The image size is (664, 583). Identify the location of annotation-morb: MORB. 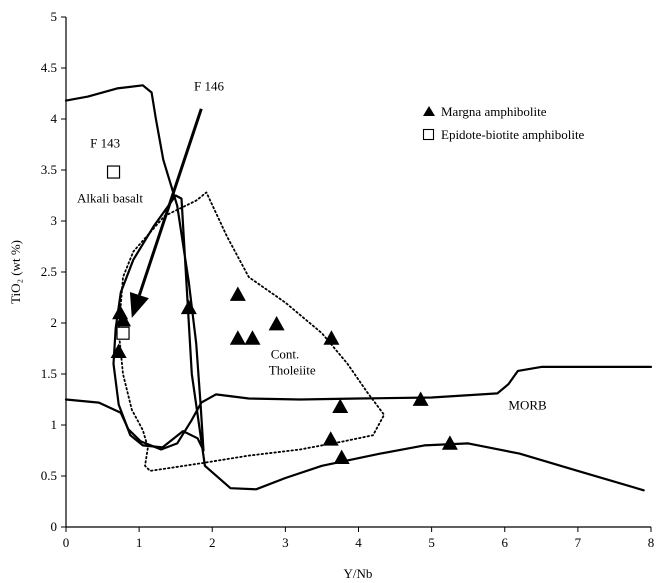
(527, 405).